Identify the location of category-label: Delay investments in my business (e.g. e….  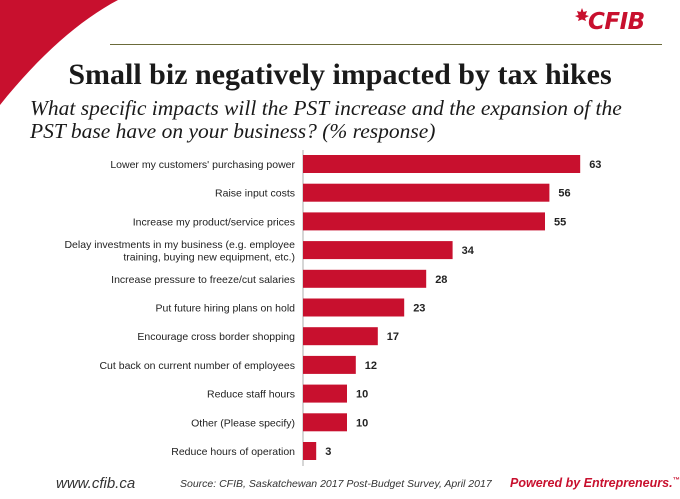
(179, 251).